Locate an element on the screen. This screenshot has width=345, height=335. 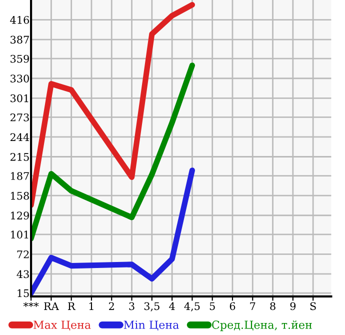
x-tick-label: 4,5 is located at coordinates (192, 307).